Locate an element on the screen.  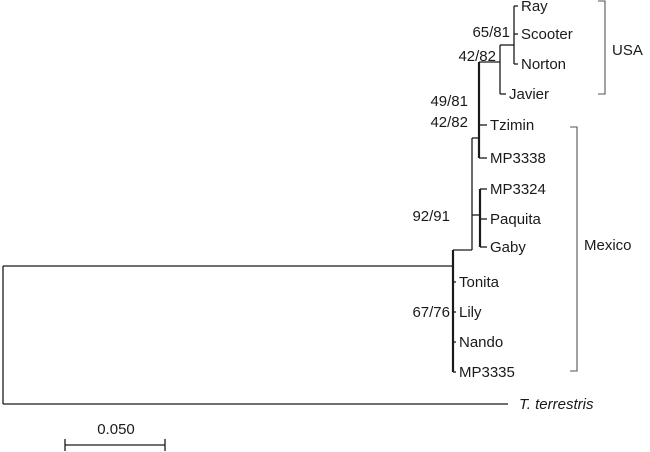
taxon-nando: Nando is located at coordinates (481, 342).